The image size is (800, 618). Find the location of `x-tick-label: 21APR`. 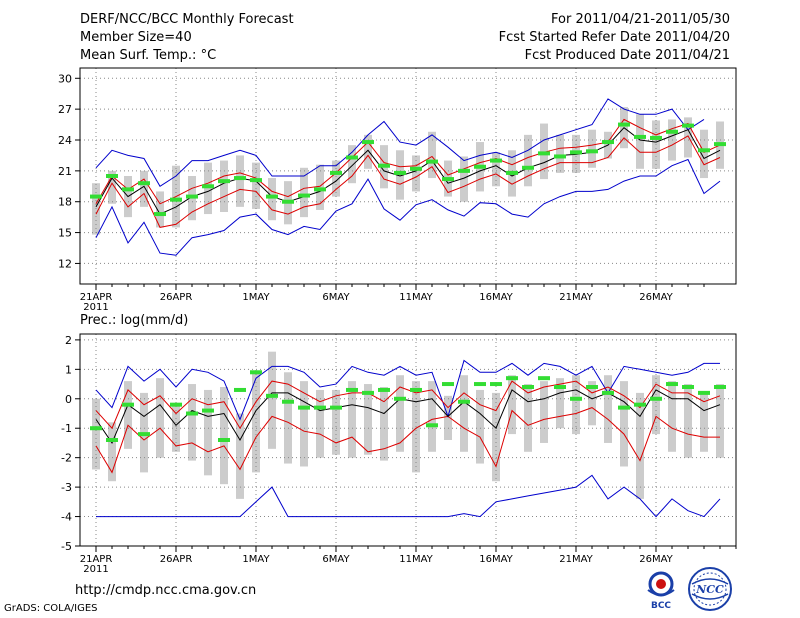

x-tick-label: 21APR is located at coordinates (96, 559).